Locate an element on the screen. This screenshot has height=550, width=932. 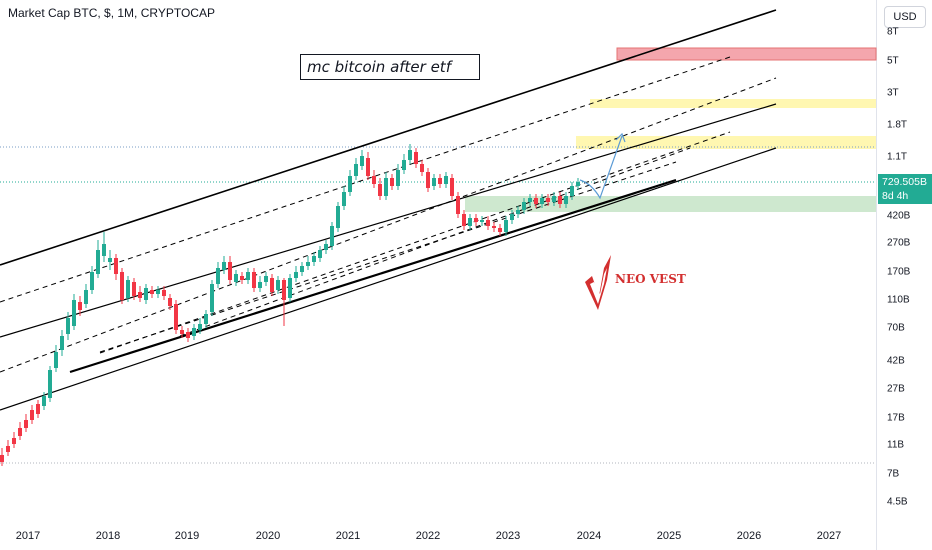
projection-line is located at coordinates (601, 167).